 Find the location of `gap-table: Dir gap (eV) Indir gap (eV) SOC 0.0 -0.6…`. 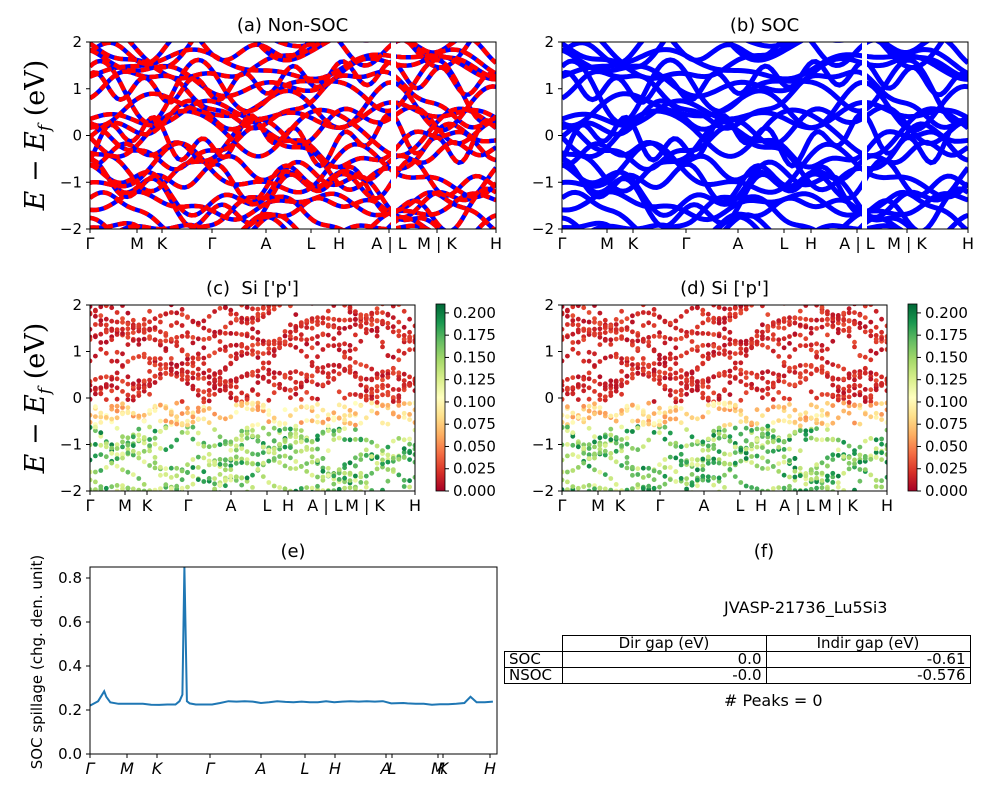

gap-table: Dir gap (eV) Indir gap (eV) SOC 0.0 -0.6… is located at coordinates (737, 659).